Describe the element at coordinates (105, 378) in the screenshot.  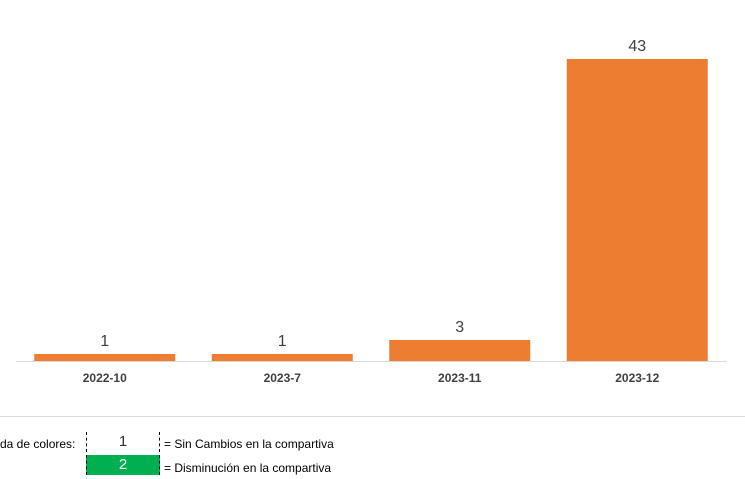
I see `x-tick-label-2022-10: 2022-10` at that location.